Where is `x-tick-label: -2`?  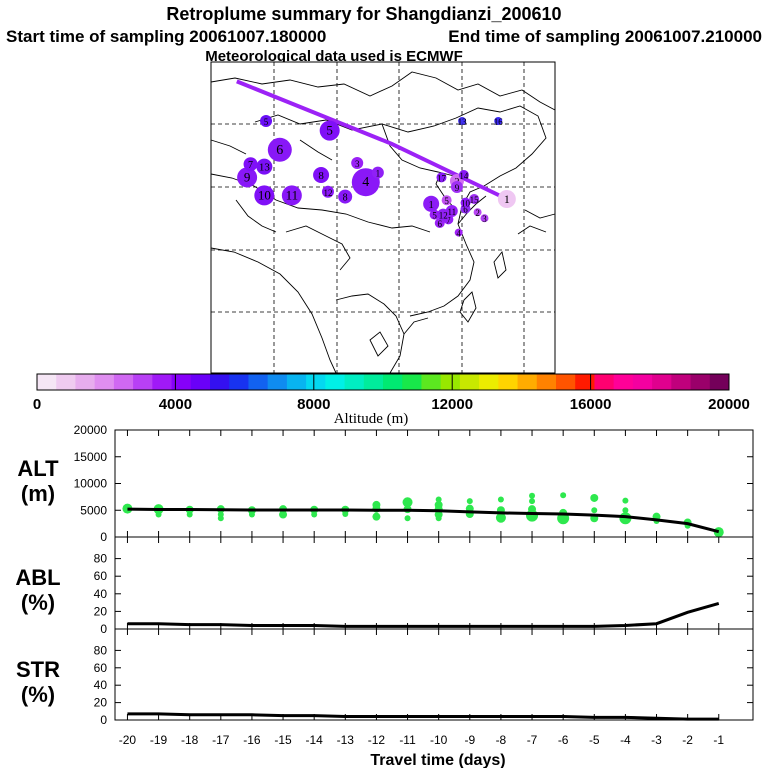
x-tick-label: -2 is located at coordinates (687, 740).